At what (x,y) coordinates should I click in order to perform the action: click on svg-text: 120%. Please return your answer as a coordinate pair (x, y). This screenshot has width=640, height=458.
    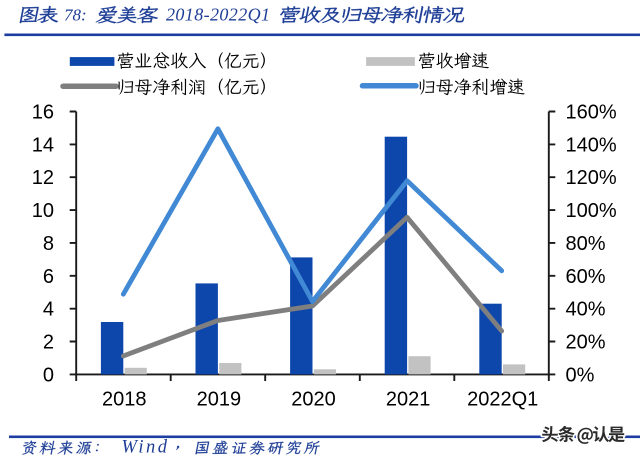
    Looking at the image, I should click on (591, 178).